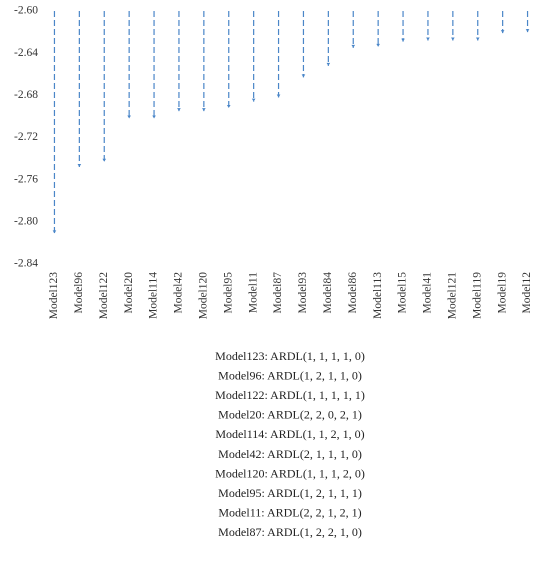 The image size is (550, 573). I want to click on x-tick-label: Model42, so click(179, 293).